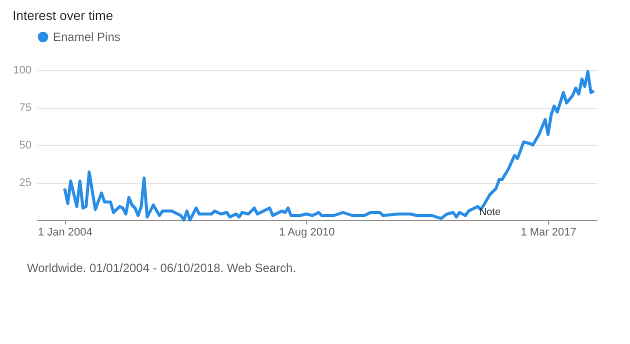 This screenshot has height=344, width=630. I want to click on y-tick-label: 25, so click(25, 183).